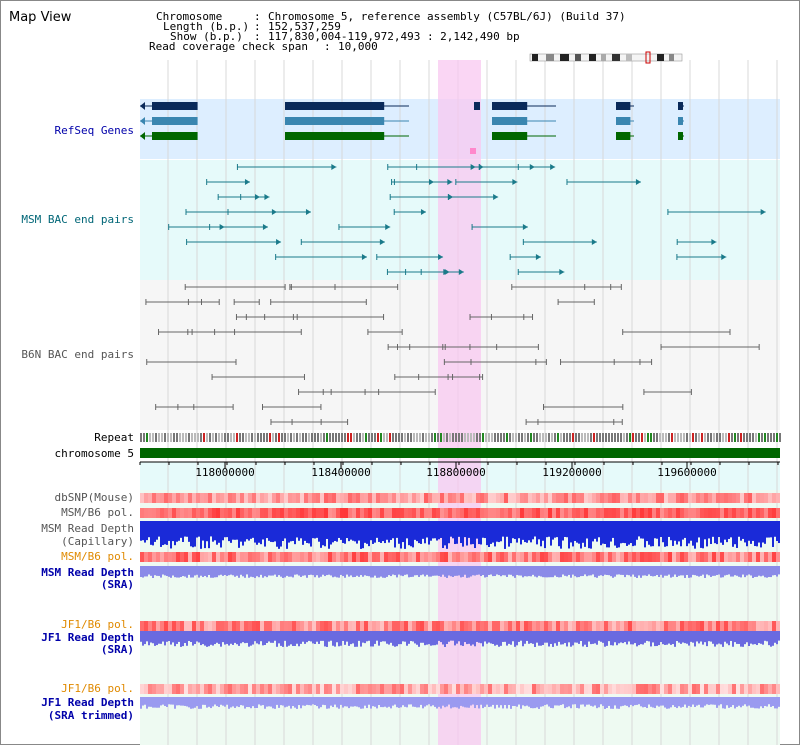 This screenshot has height=745, width=800. Describe the element at coordinates (287, 136) in the screenshot. I see `gene-strand-arrow` at that location.